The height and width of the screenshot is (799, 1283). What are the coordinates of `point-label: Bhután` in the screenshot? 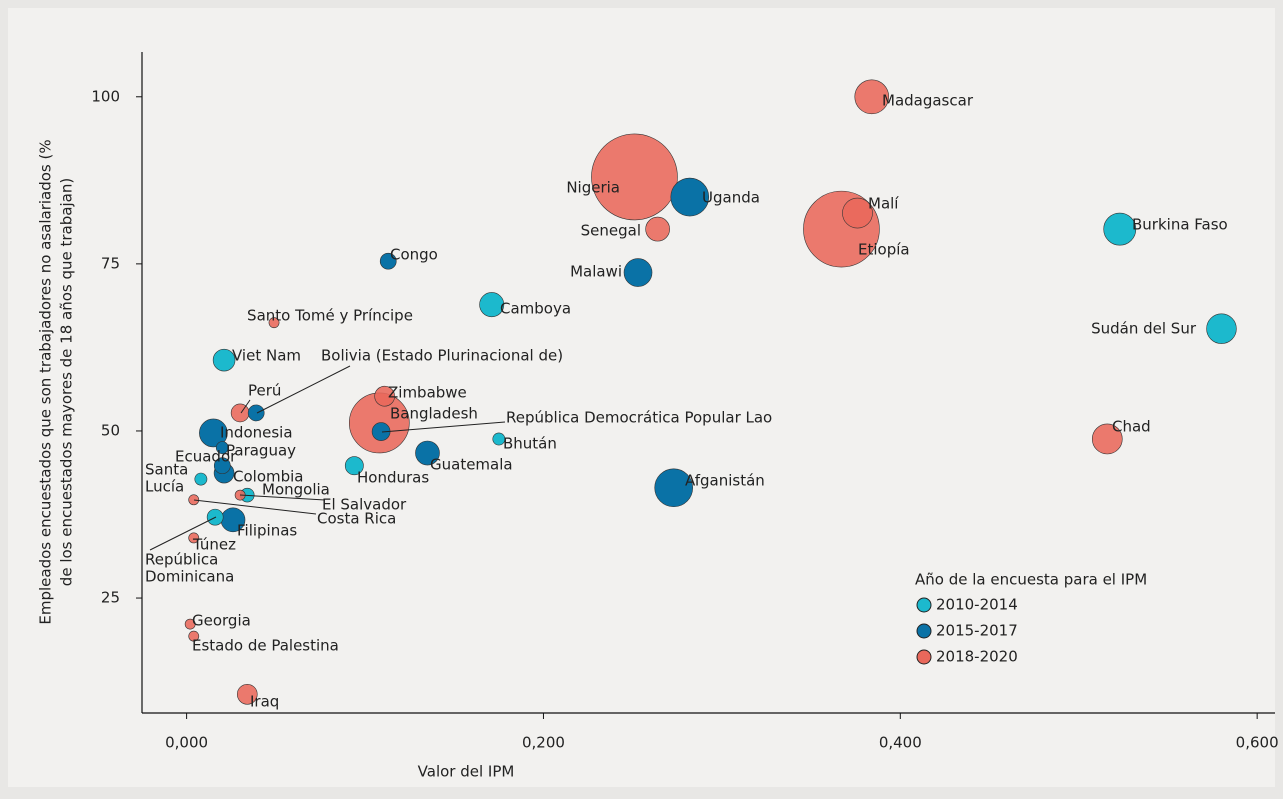 It's located at (530, 444).